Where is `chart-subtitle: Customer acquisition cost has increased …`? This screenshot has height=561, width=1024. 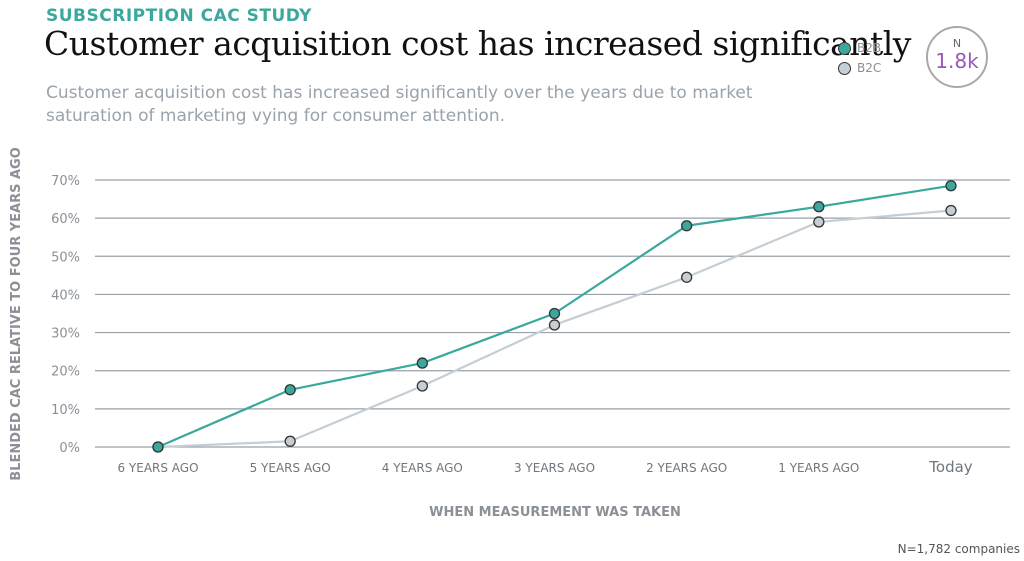
chart-subtitle: Customer acquisition cost has increased … is located at coordinates (399, 104).